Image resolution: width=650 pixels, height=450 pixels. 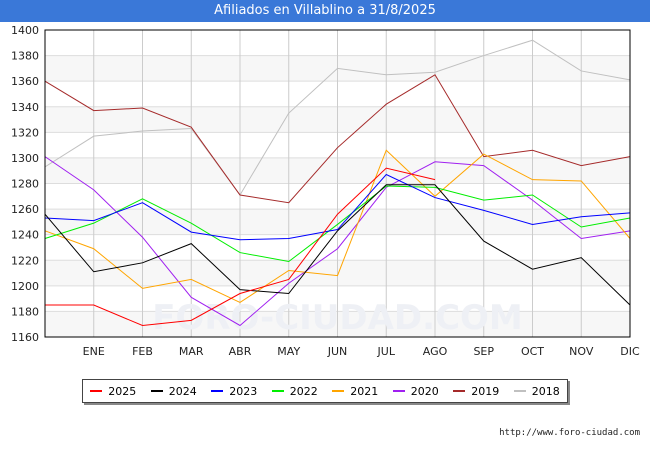 I want to click on legend-item-2024: 2024, so click(x=173, y=391).